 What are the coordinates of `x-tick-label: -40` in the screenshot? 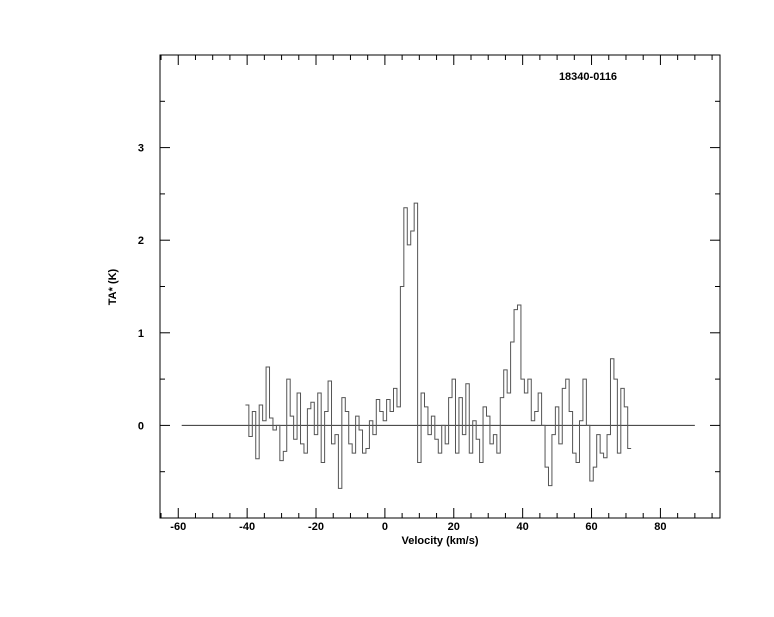 It's located at (247, 527).